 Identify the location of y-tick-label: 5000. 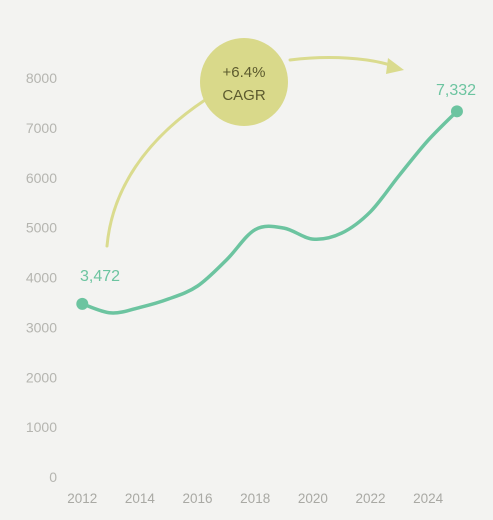
(41, 228).